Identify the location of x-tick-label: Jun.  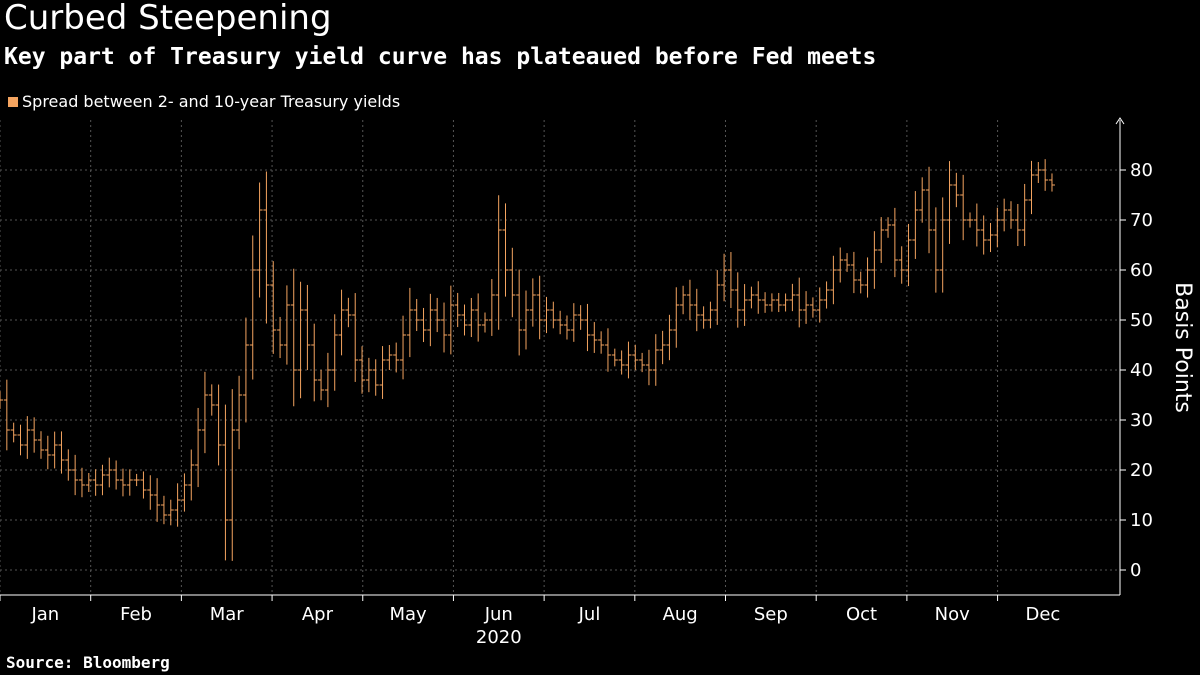
(498, 614).